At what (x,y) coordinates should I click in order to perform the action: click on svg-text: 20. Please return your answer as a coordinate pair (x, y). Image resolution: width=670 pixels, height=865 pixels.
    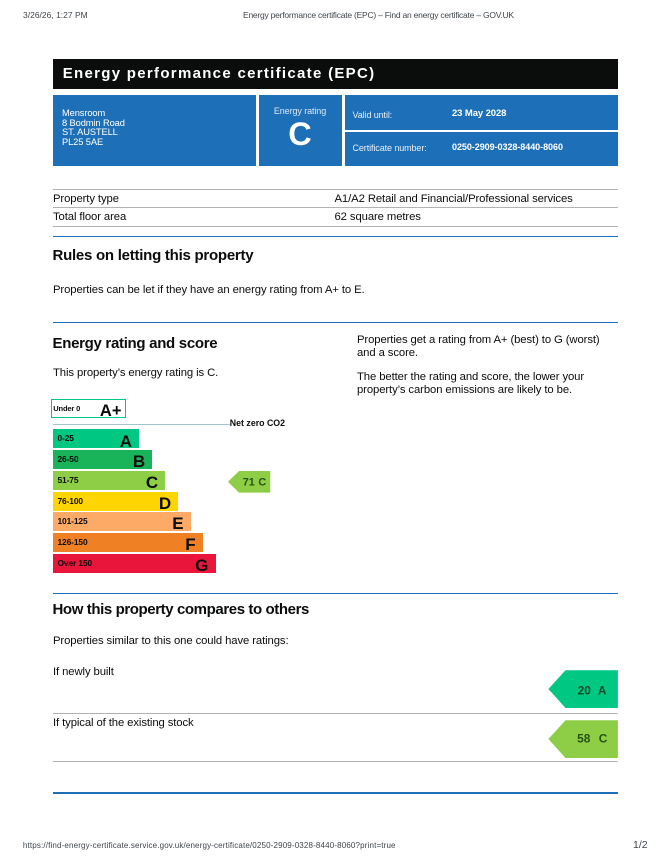
    Looking at the image, I should click on (585, 691).